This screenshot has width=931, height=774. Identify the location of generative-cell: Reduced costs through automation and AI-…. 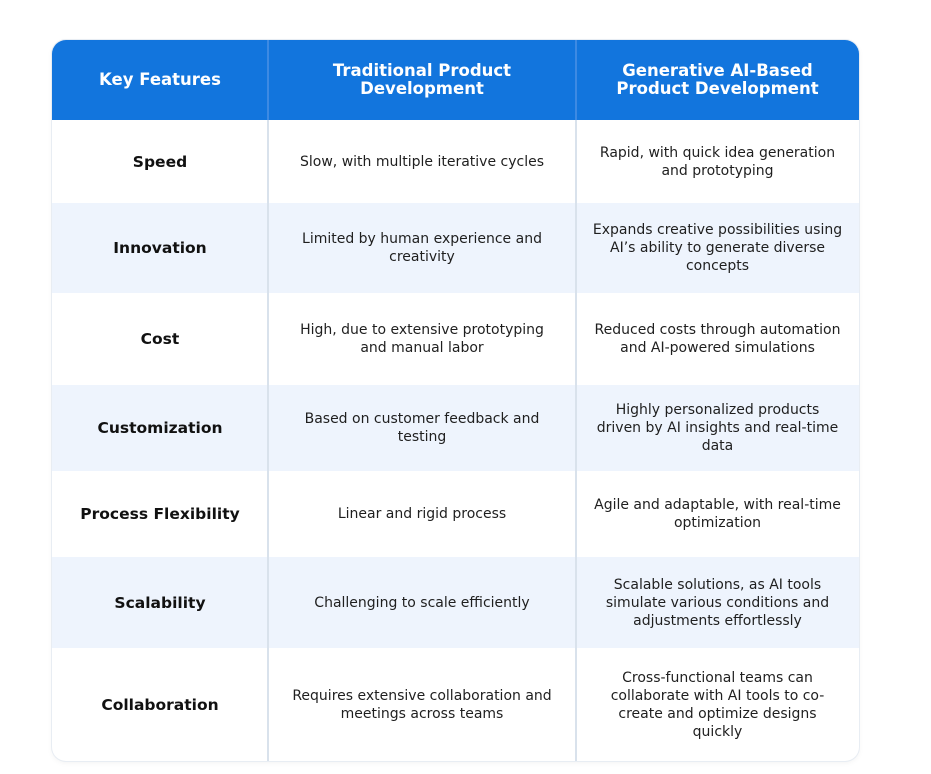
(717, 339).